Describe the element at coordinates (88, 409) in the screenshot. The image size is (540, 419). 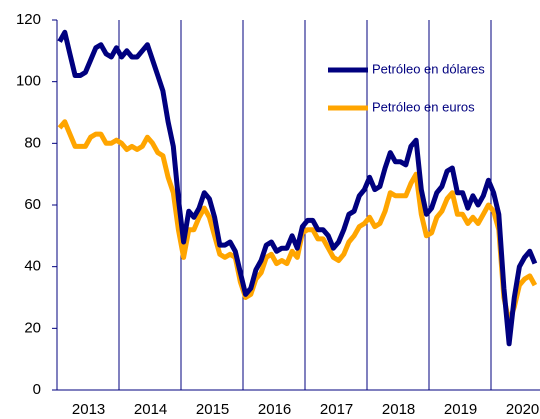
I see `x-tick-label: 2013` at that location.